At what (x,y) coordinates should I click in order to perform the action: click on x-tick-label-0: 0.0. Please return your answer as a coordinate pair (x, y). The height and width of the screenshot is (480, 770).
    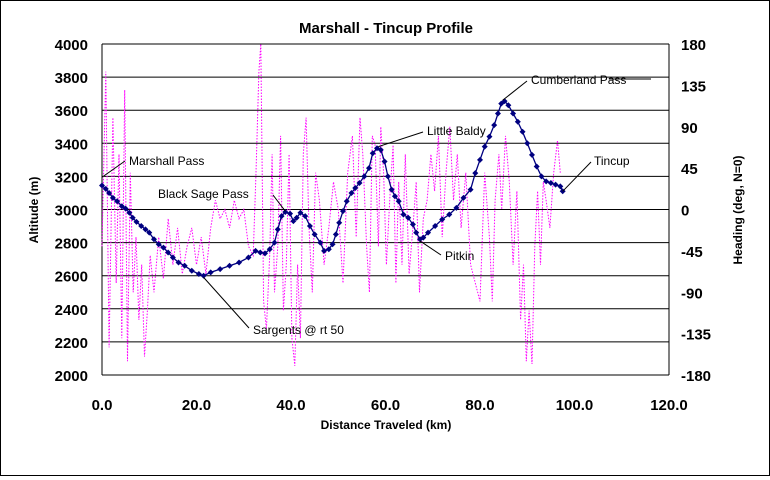
    Looking at the image, I should click on (102, 405).